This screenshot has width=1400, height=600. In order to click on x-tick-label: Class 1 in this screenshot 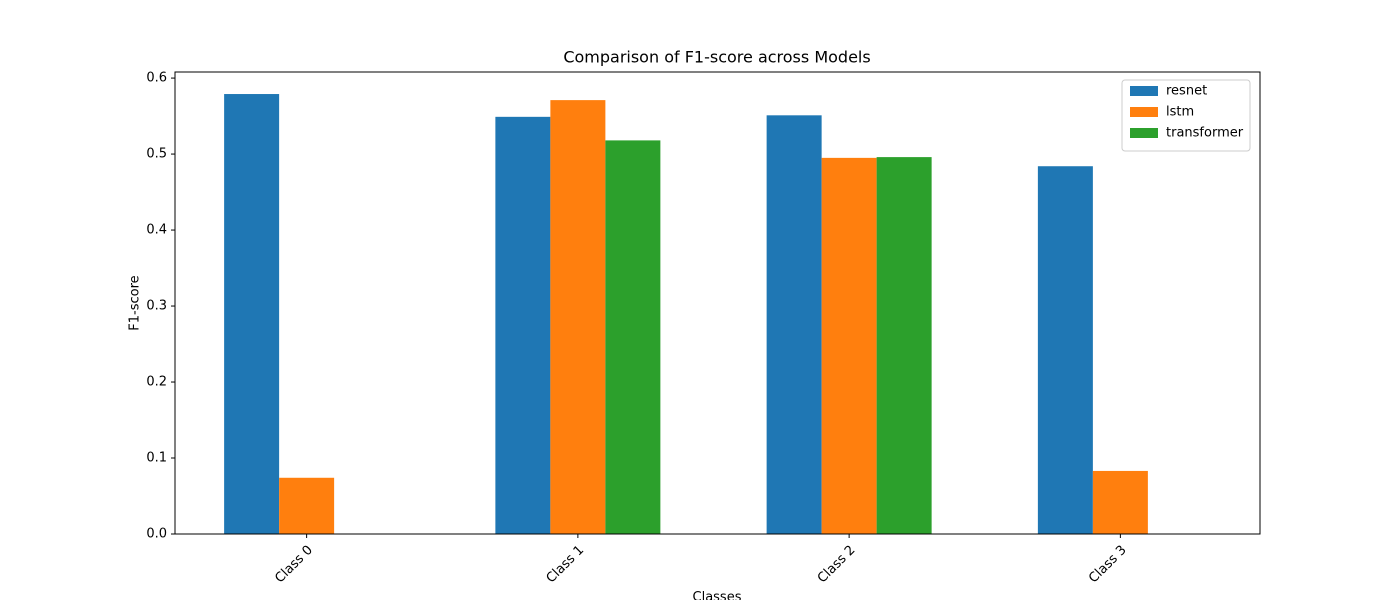, I will do `click(566, 565)`.